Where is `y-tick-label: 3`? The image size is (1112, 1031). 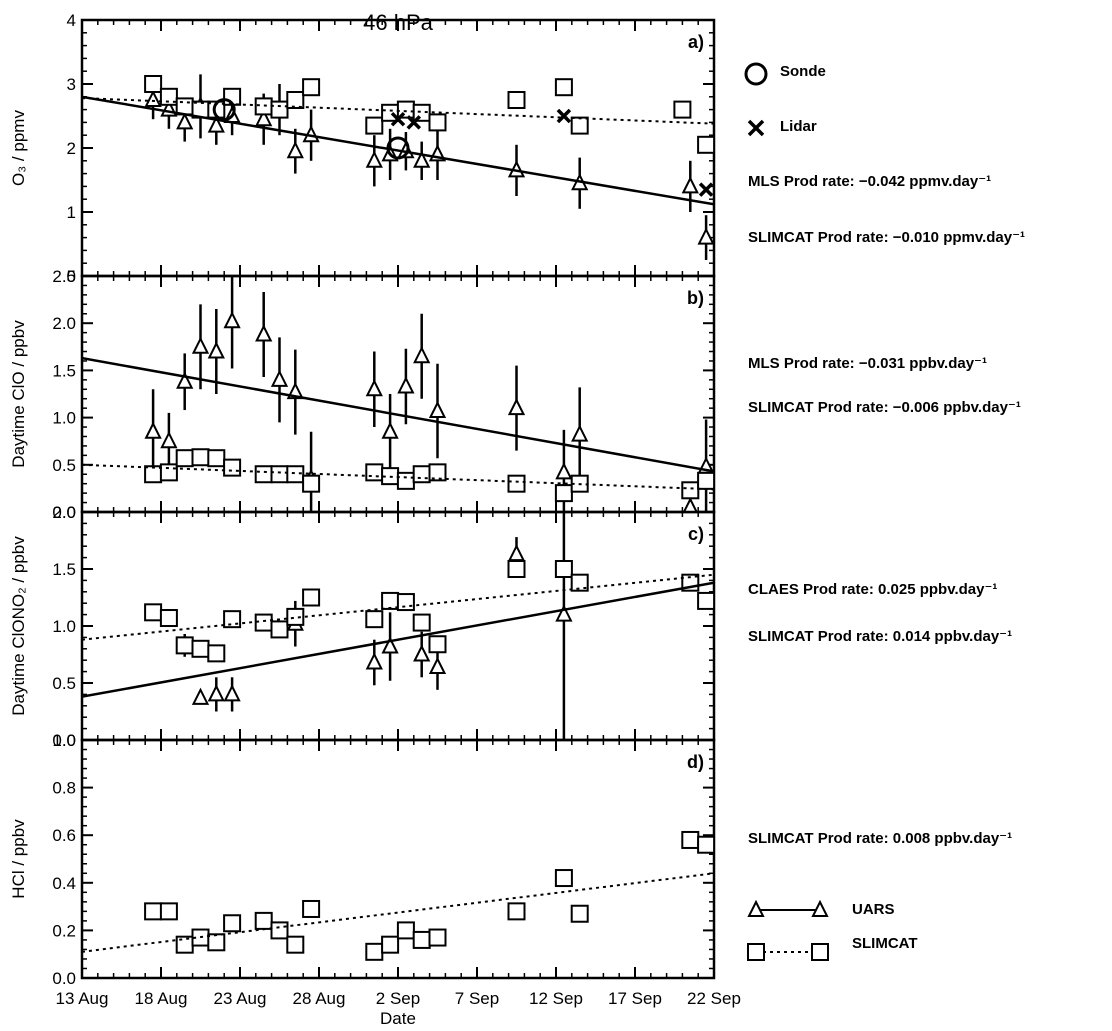 y-tick-label: 3 is located at coordinates (71, 84).